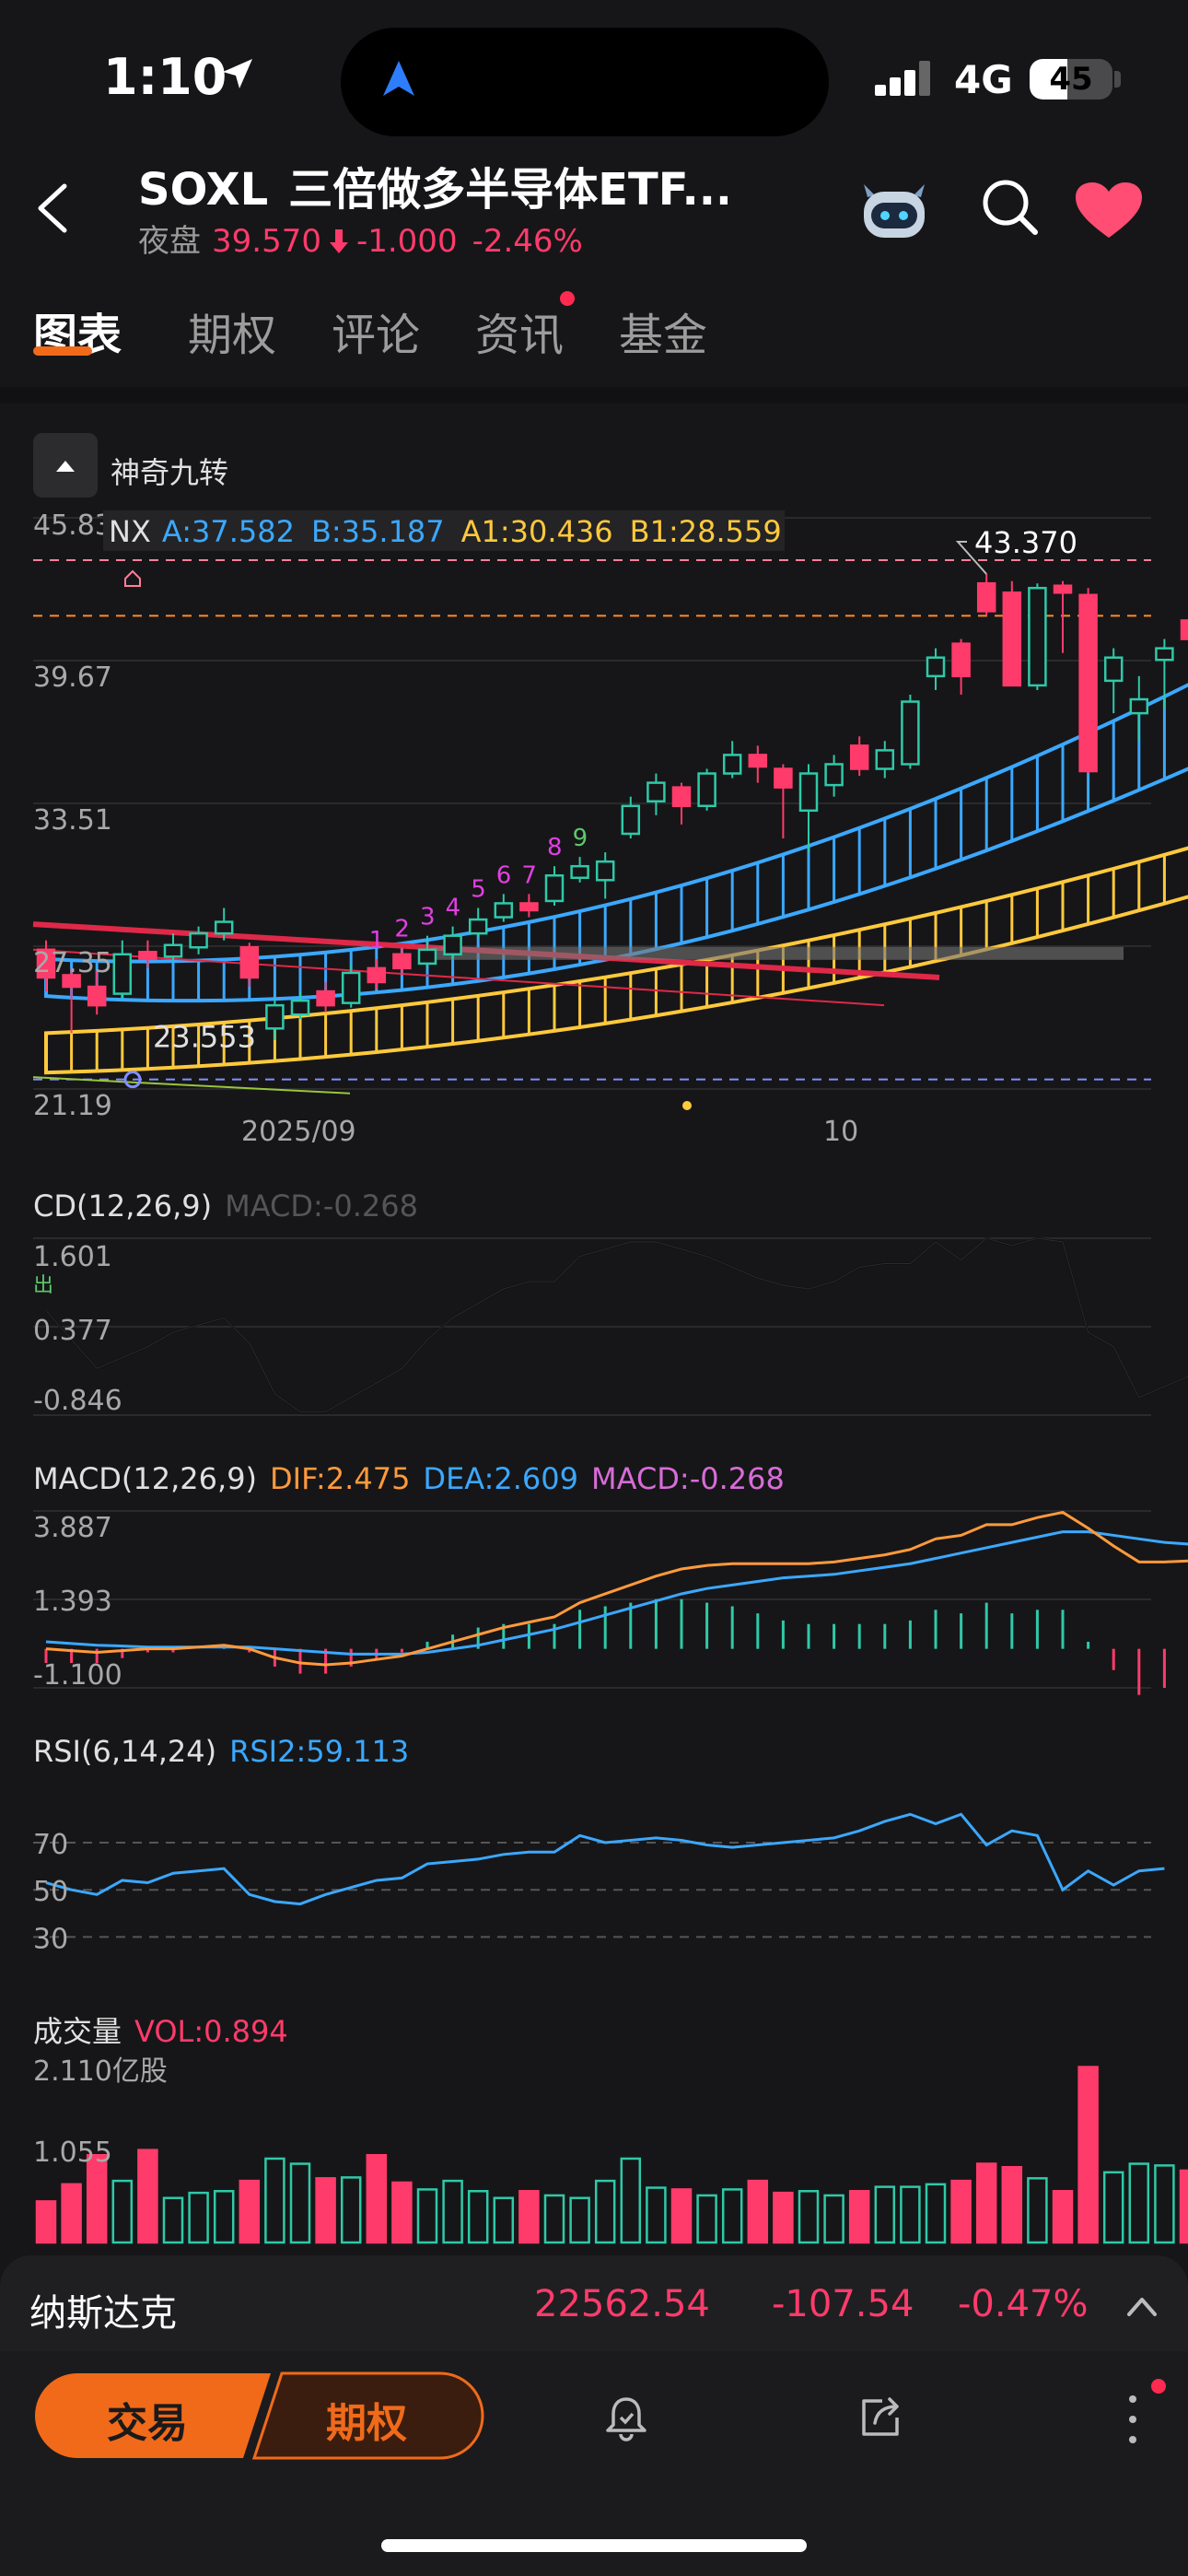 This screenshot has height=2576, width=1188. What do you see at coordinates (103, 2313) in the screenshot?
I see `index-name: 纳斯达克` at bounding box center [103, 2313].